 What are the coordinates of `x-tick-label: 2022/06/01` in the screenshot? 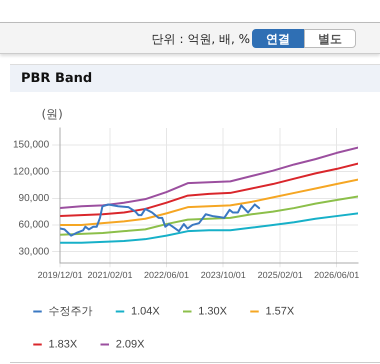 It's located at (167, 275).